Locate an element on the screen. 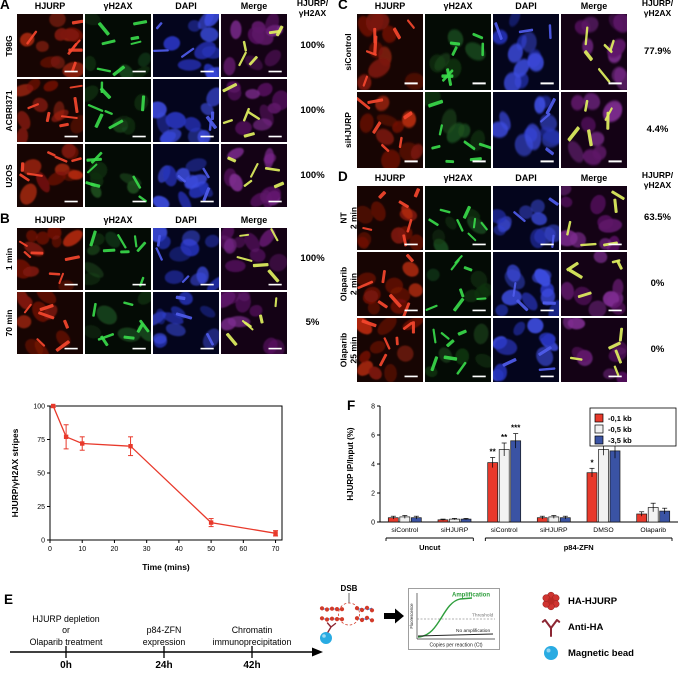  stripe-percentage: 4.4% is located at coordinates (657, 129).